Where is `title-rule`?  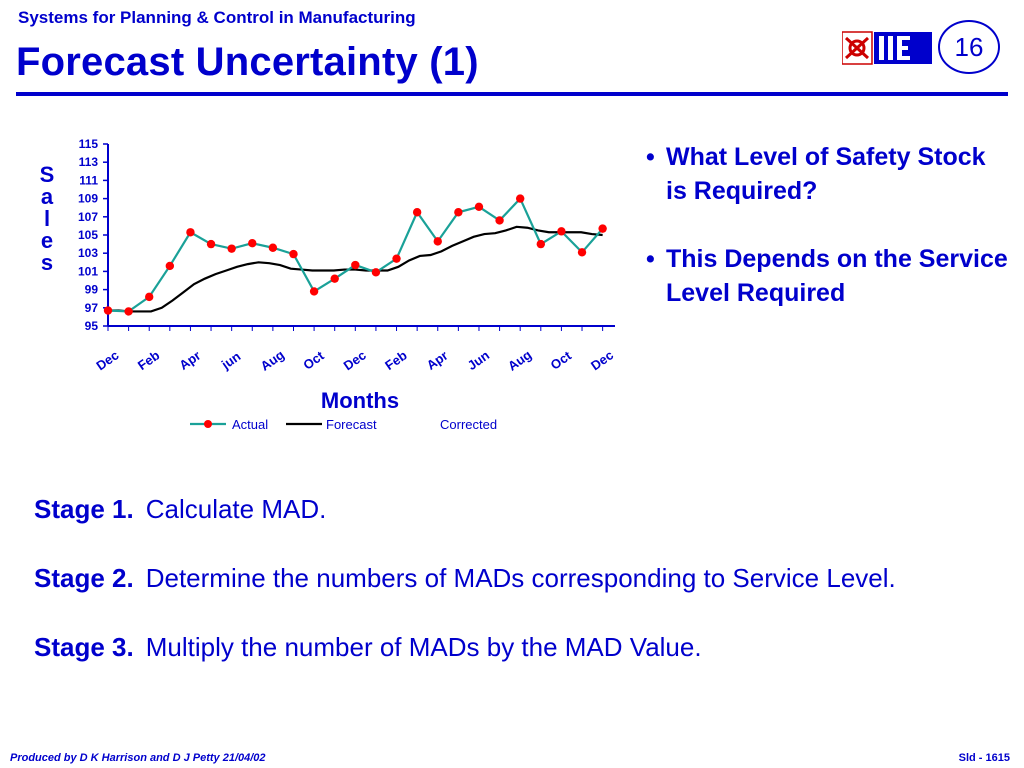
title-rule is located at coordinates (512, 94).